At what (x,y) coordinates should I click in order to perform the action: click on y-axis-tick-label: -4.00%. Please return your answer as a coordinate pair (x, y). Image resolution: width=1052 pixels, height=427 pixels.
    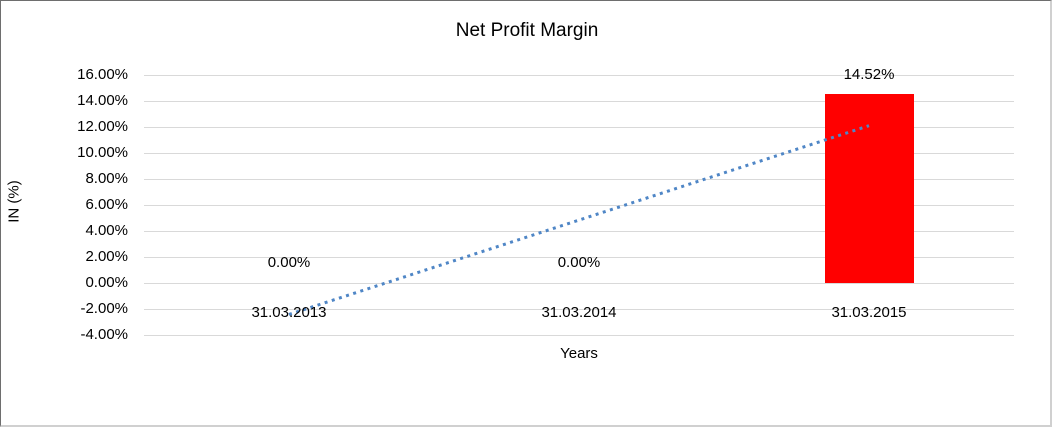
    Looking at the image, I should click on (104, 334).